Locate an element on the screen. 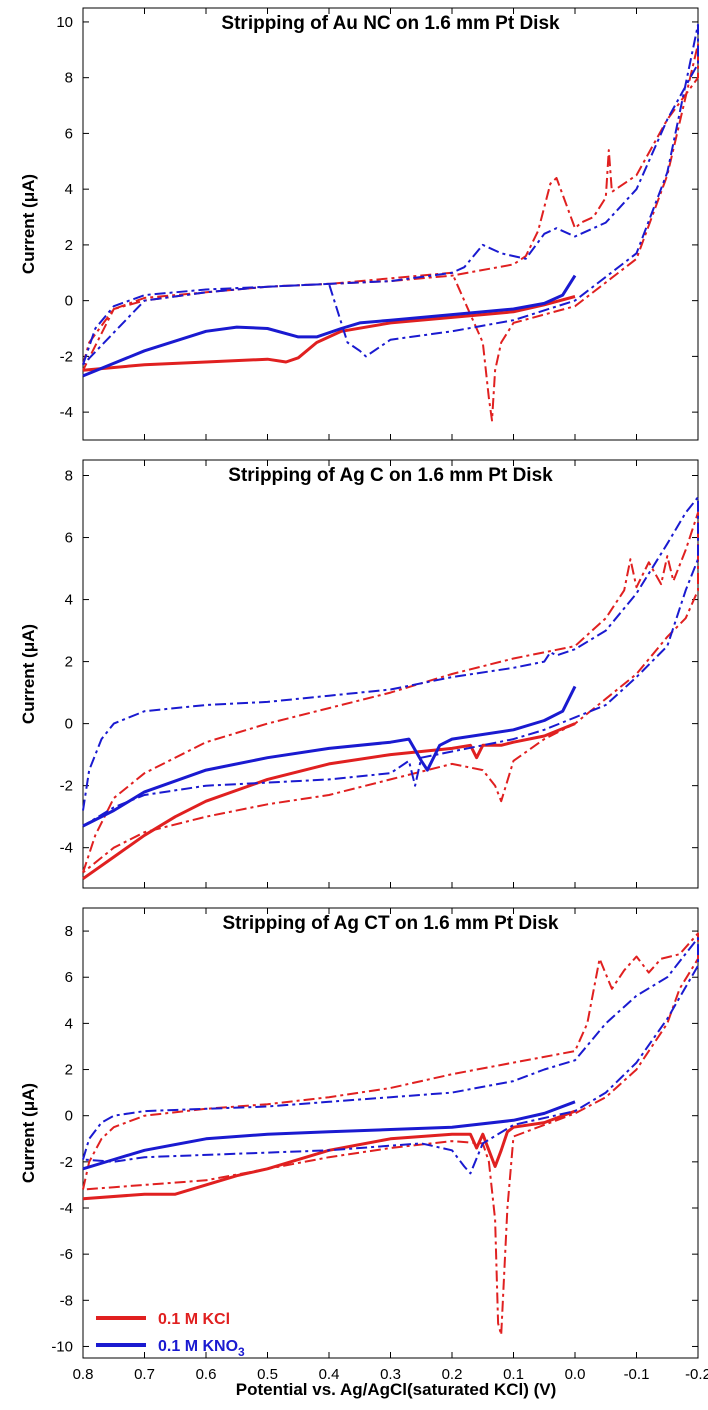 The image size is (708, 1410). chart-title: Stripping of Au NC on 1.6 mm Pt Disk is located at coordinates (390, 23).